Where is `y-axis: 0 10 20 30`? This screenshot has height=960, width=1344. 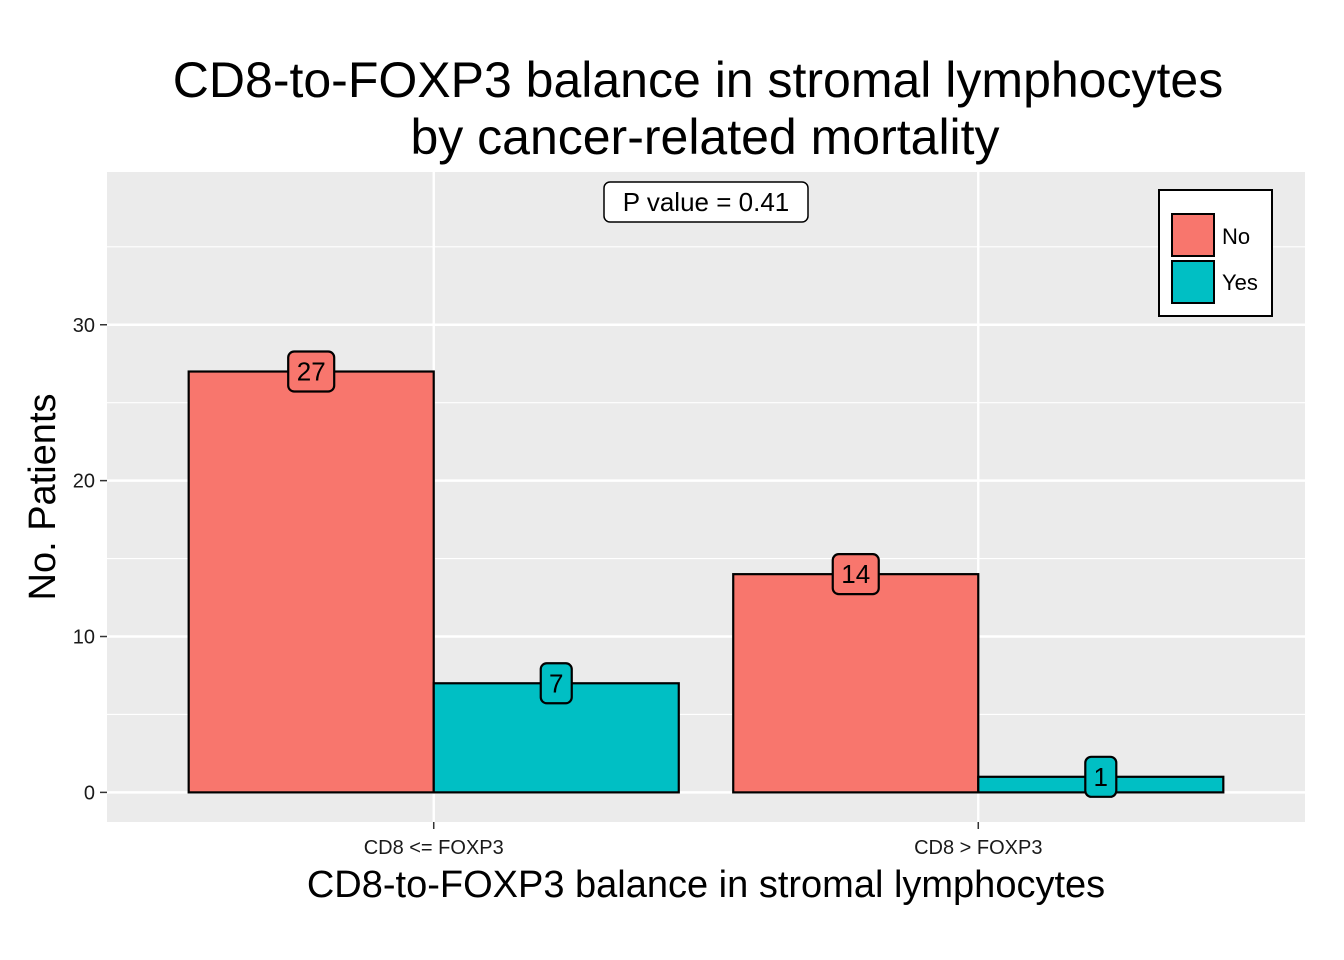 y-axis: 0 10 20 30 is located at coordinates (90, 559).